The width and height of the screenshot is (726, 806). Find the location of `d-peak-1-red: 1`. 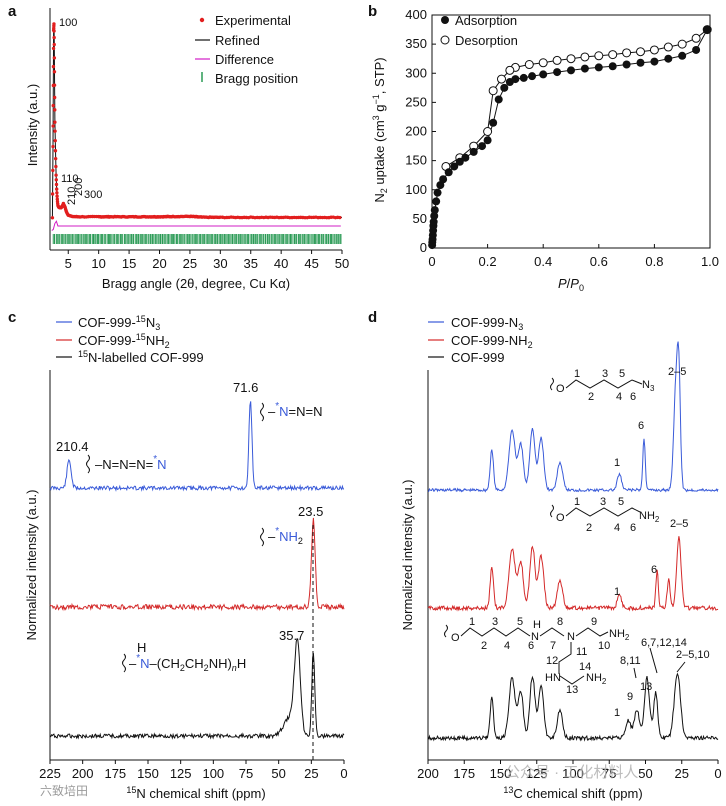

d-peak-1-red: 1 is located at coordinates (617, 592).